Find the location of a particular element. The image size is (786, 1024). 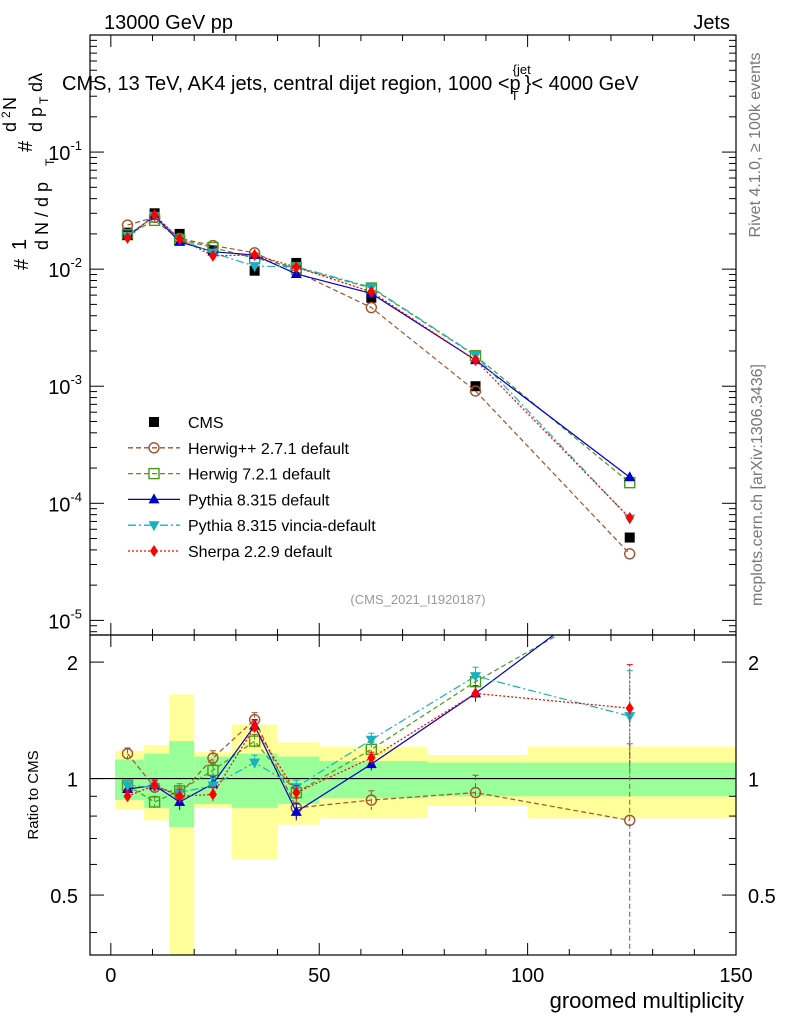

y-axis-label-text: 2 is located at coordinates (6, 114).